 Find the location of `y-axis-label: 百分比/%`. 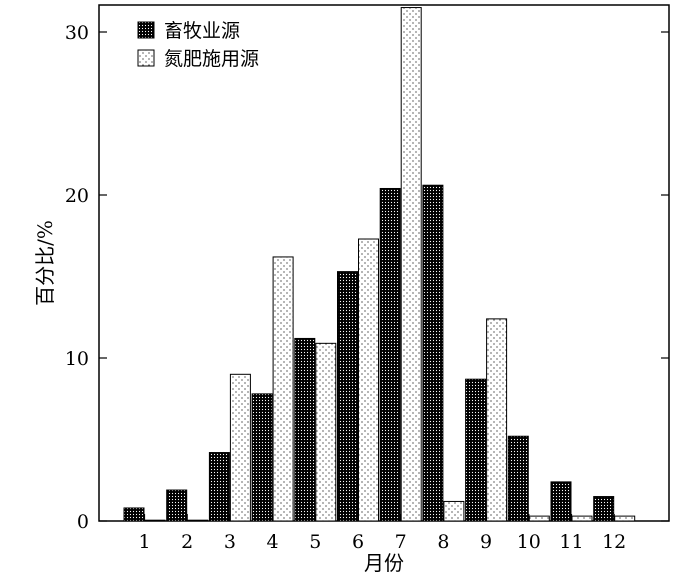

y-axis-label: 百分比/% is located at coordinates (45, 263).